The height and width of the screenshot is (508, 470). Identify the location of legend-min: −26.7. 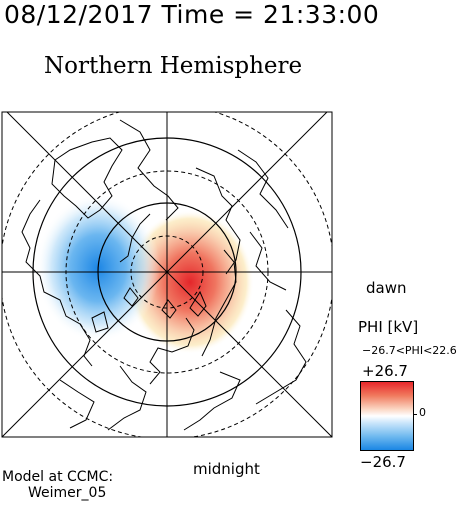
(383, 462).